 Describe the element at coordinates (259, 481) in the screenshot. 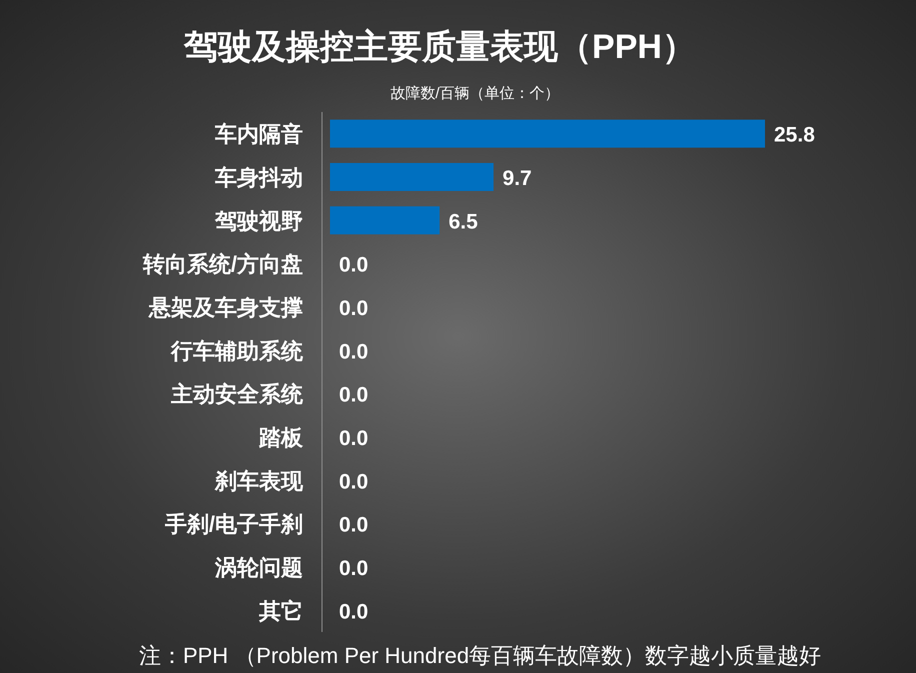

I see `y-tick-label: 刹车表现` at that location.